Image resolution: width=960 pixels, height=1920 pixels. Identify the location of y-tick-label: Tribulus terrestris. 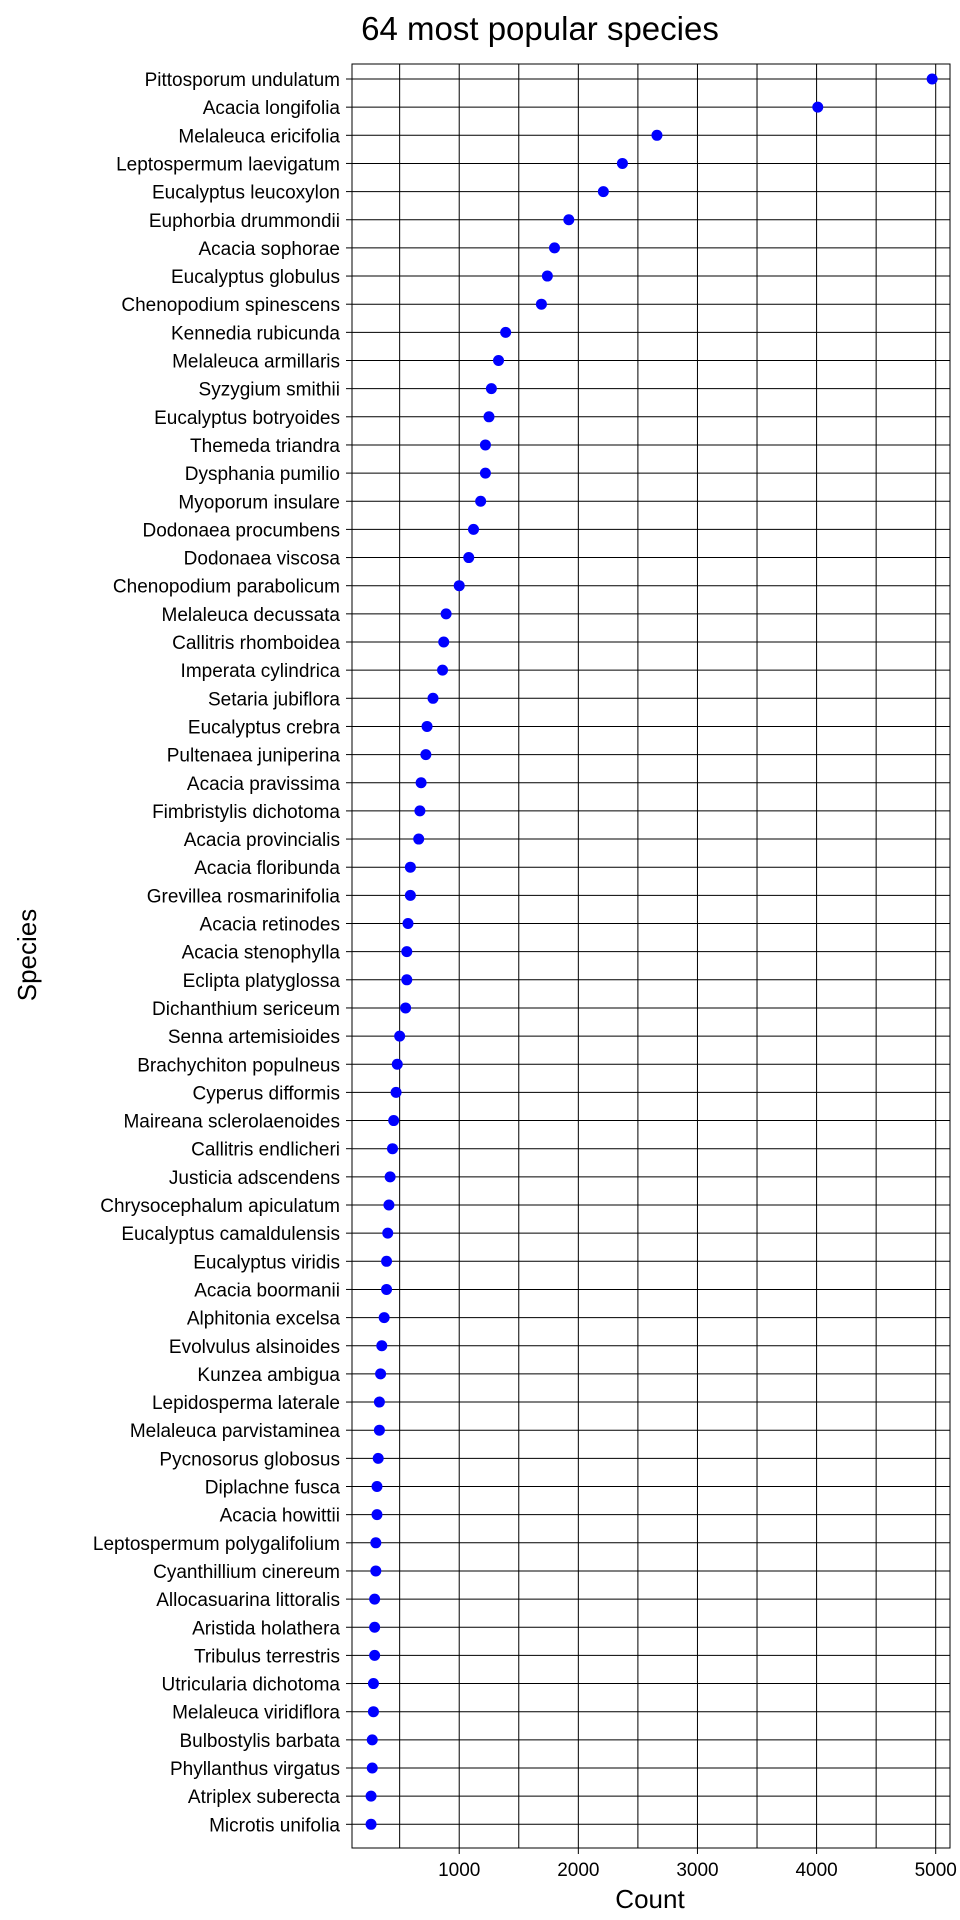
(267, 1656).